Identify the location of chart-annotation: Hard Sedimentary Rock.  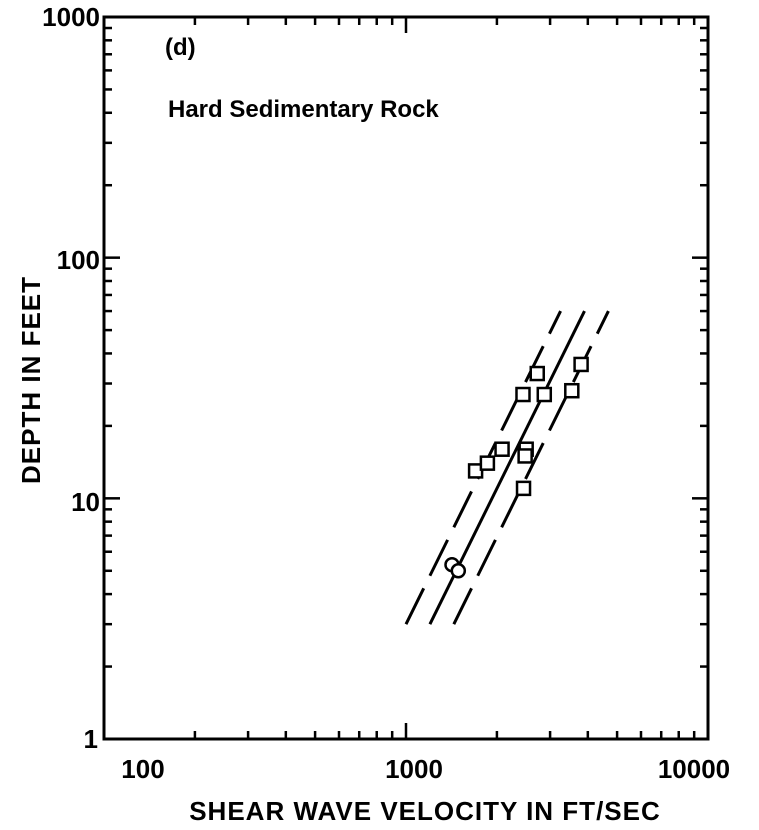
(303, 109).